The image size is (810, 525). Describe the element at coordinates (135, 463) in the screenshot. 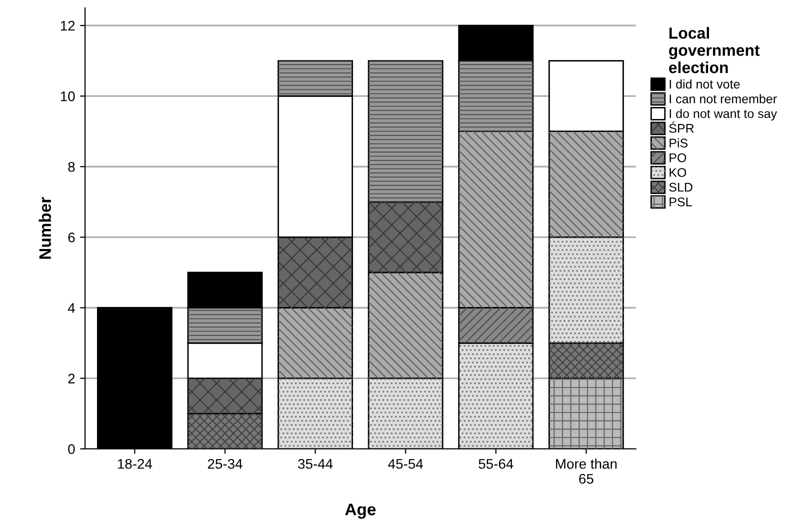

I see `x-tick-label: 18-24` at that location.